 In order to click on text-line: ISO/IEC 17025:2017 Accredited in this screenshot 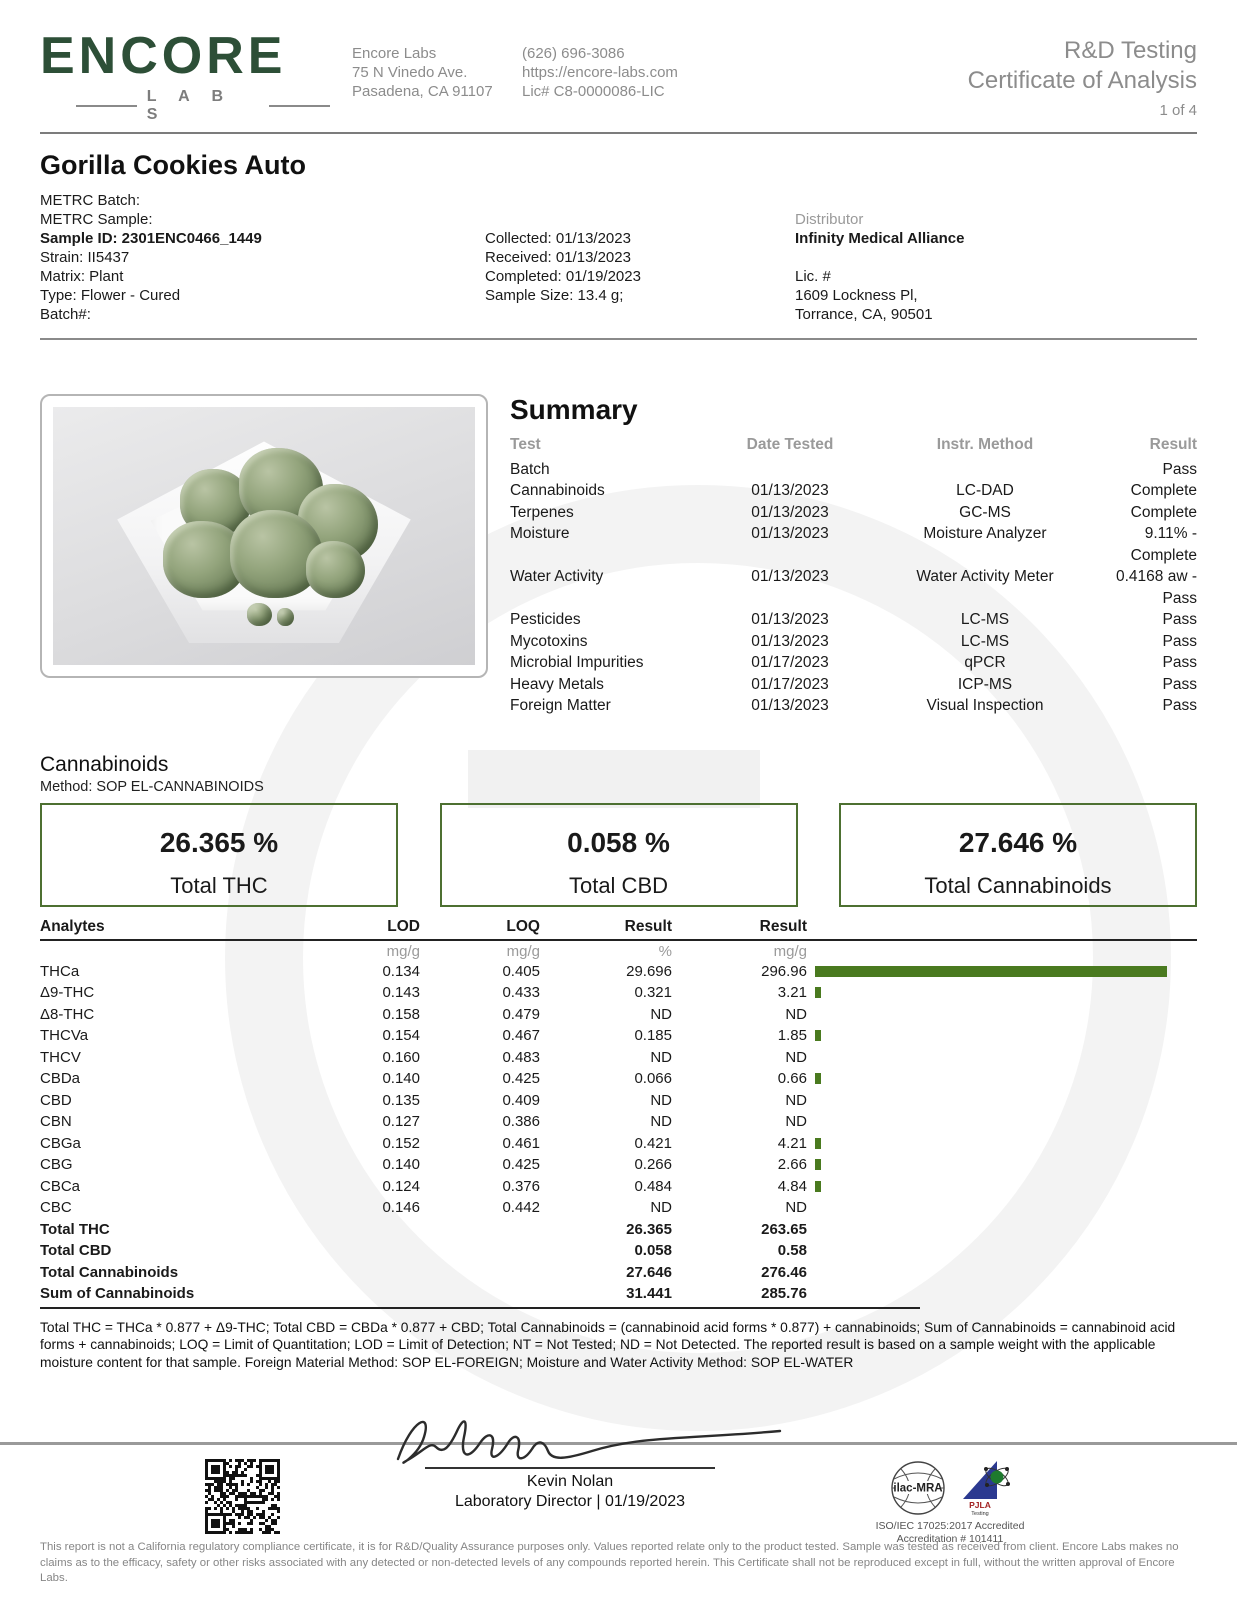, I will do `click(950, 1526)`.